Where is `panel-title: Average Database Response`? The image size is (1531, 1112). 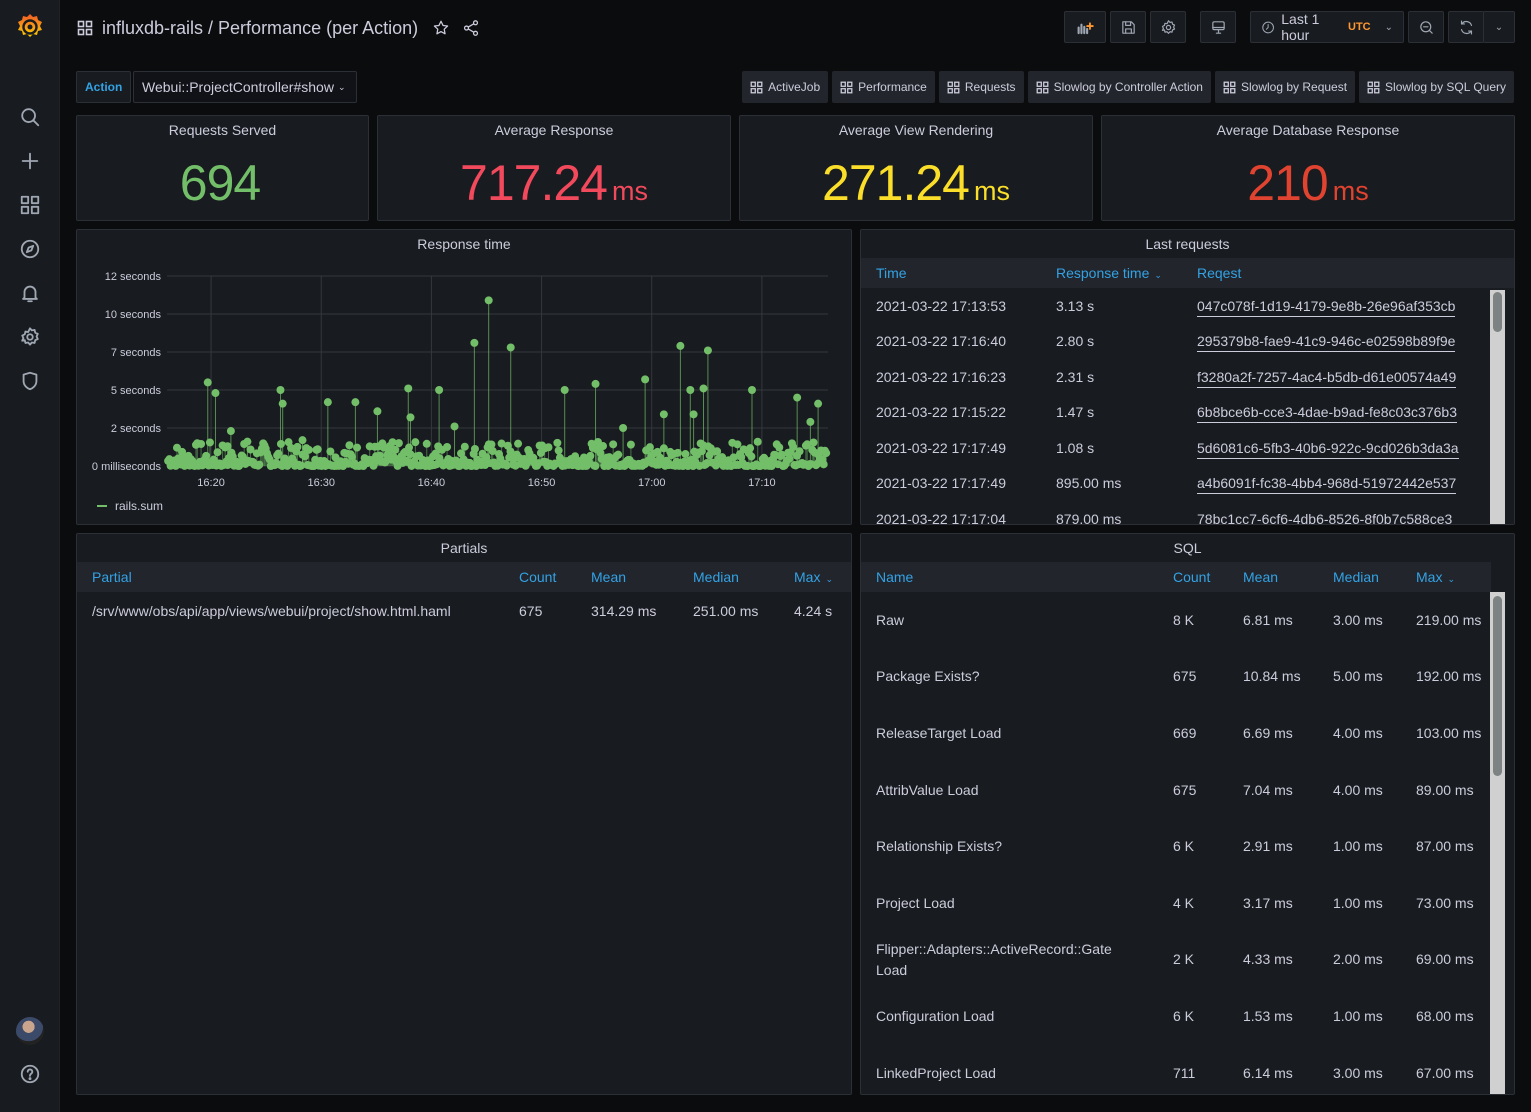
panel-title: Average Database Response is located at coordinates (1308, 130).